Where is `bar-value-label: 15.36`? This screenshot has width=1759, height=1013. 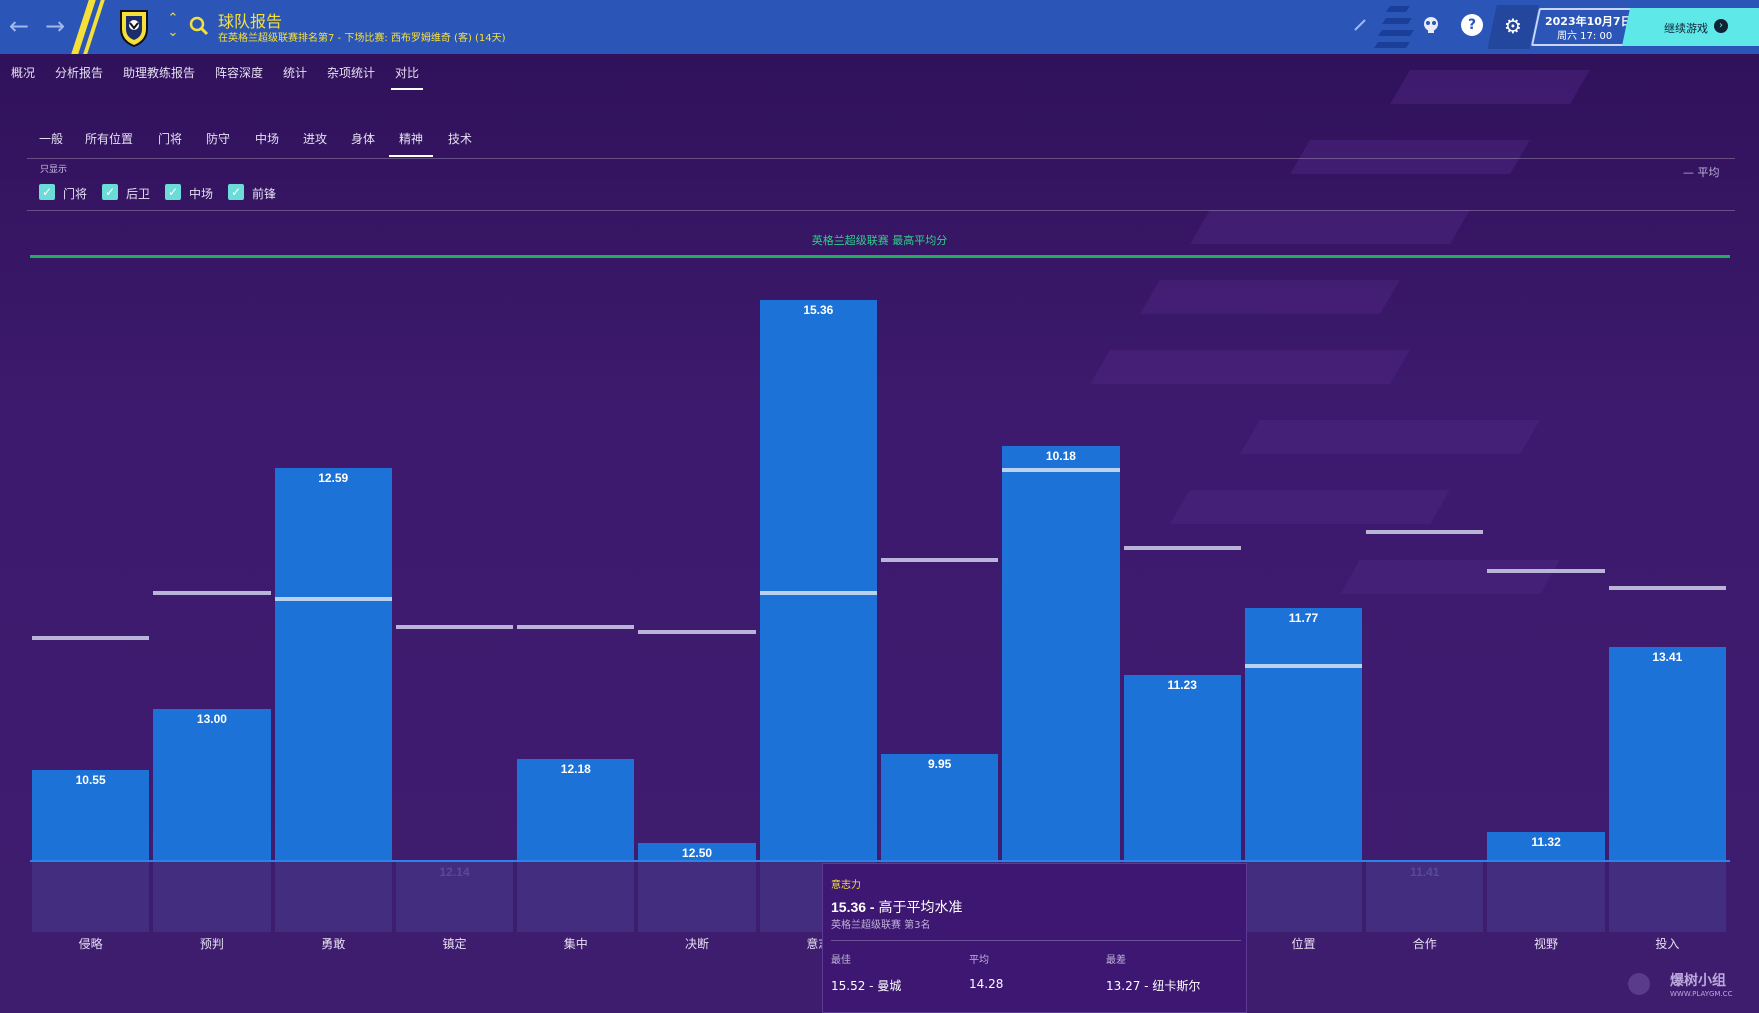
bar-value-label: 15.36 is located at coordinates (818, 310).